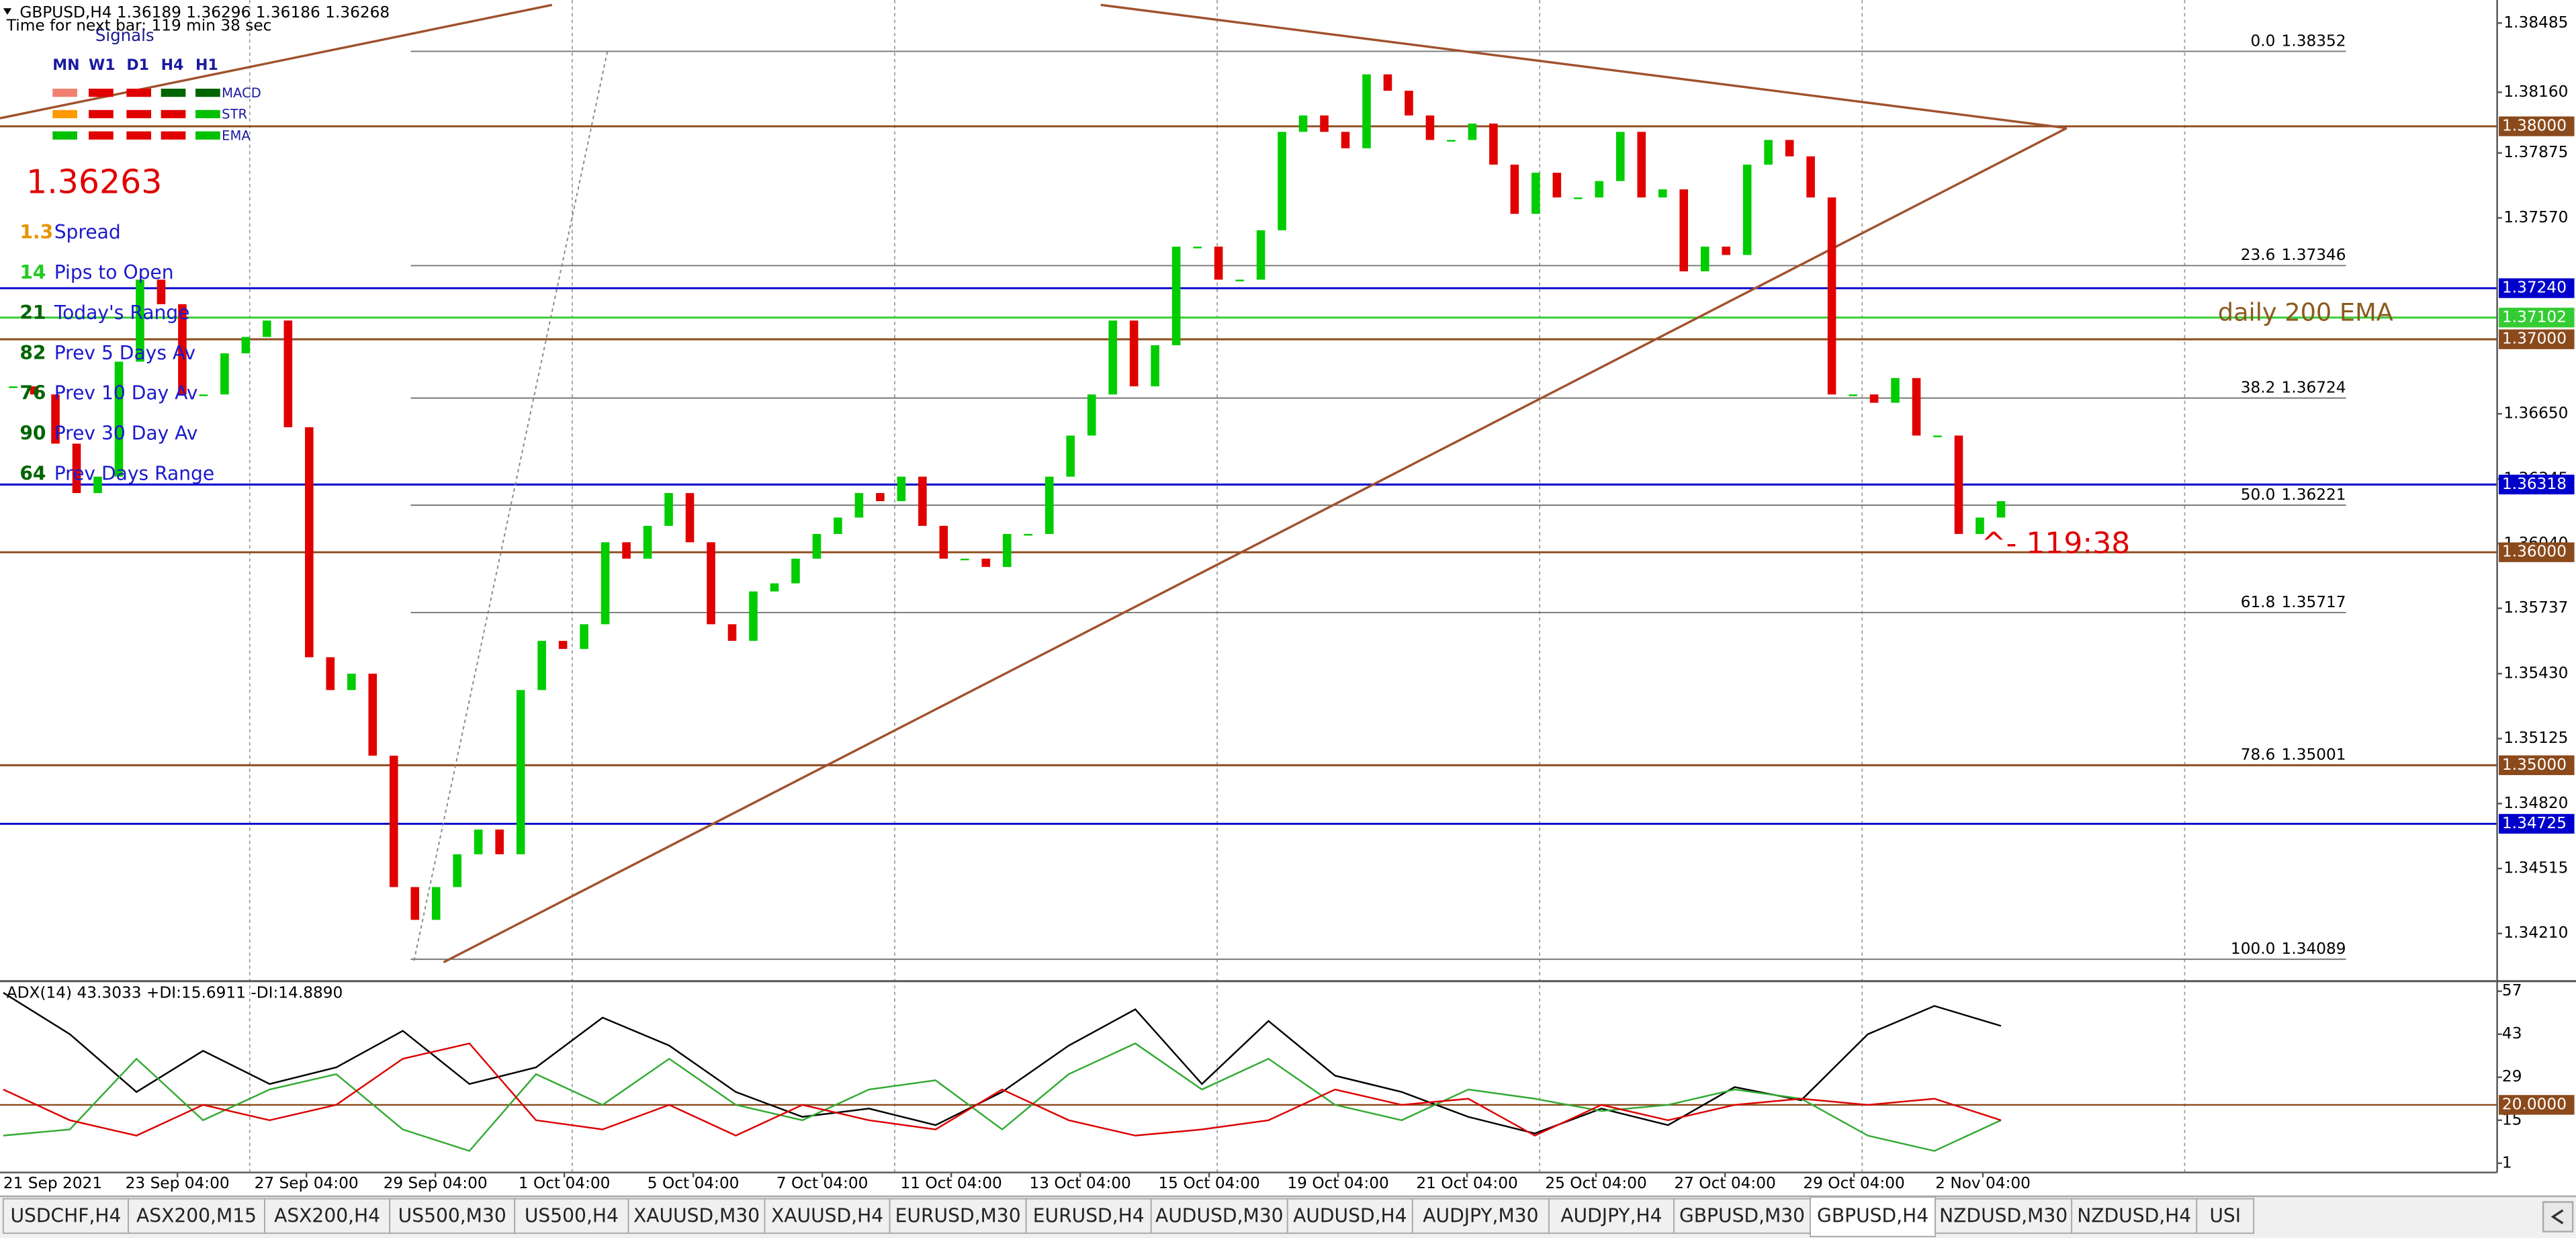 The width and height of the screenshot is (2576, 1248). What do you see at coordinates (2258, 387) in the screenshot?
I see `fib-ratio: 38.2` at bounding box center [2258, 387].